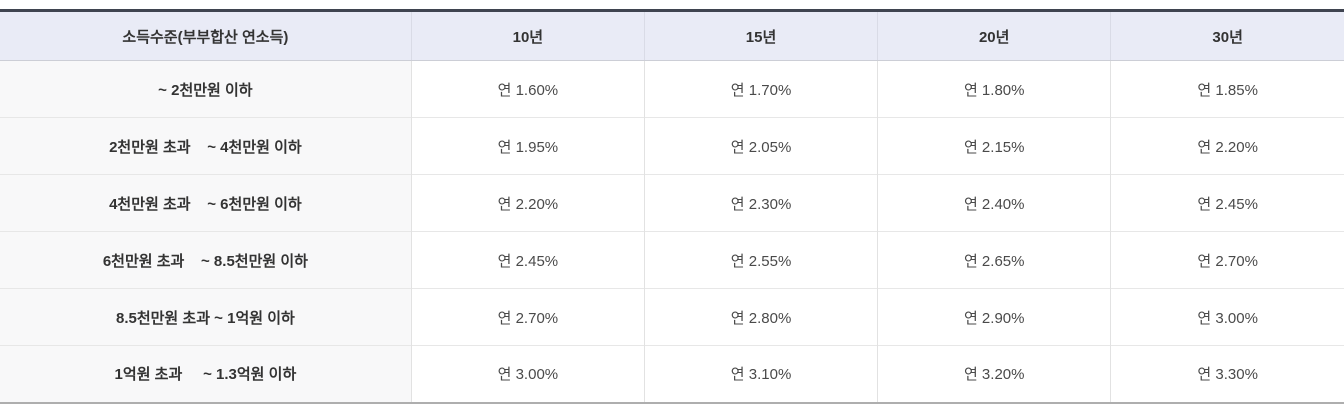 Image resolution: width=1344 pixels, height=414 pixels. I want to click on rate-cell: 연 1.80%, so click(994, 89).